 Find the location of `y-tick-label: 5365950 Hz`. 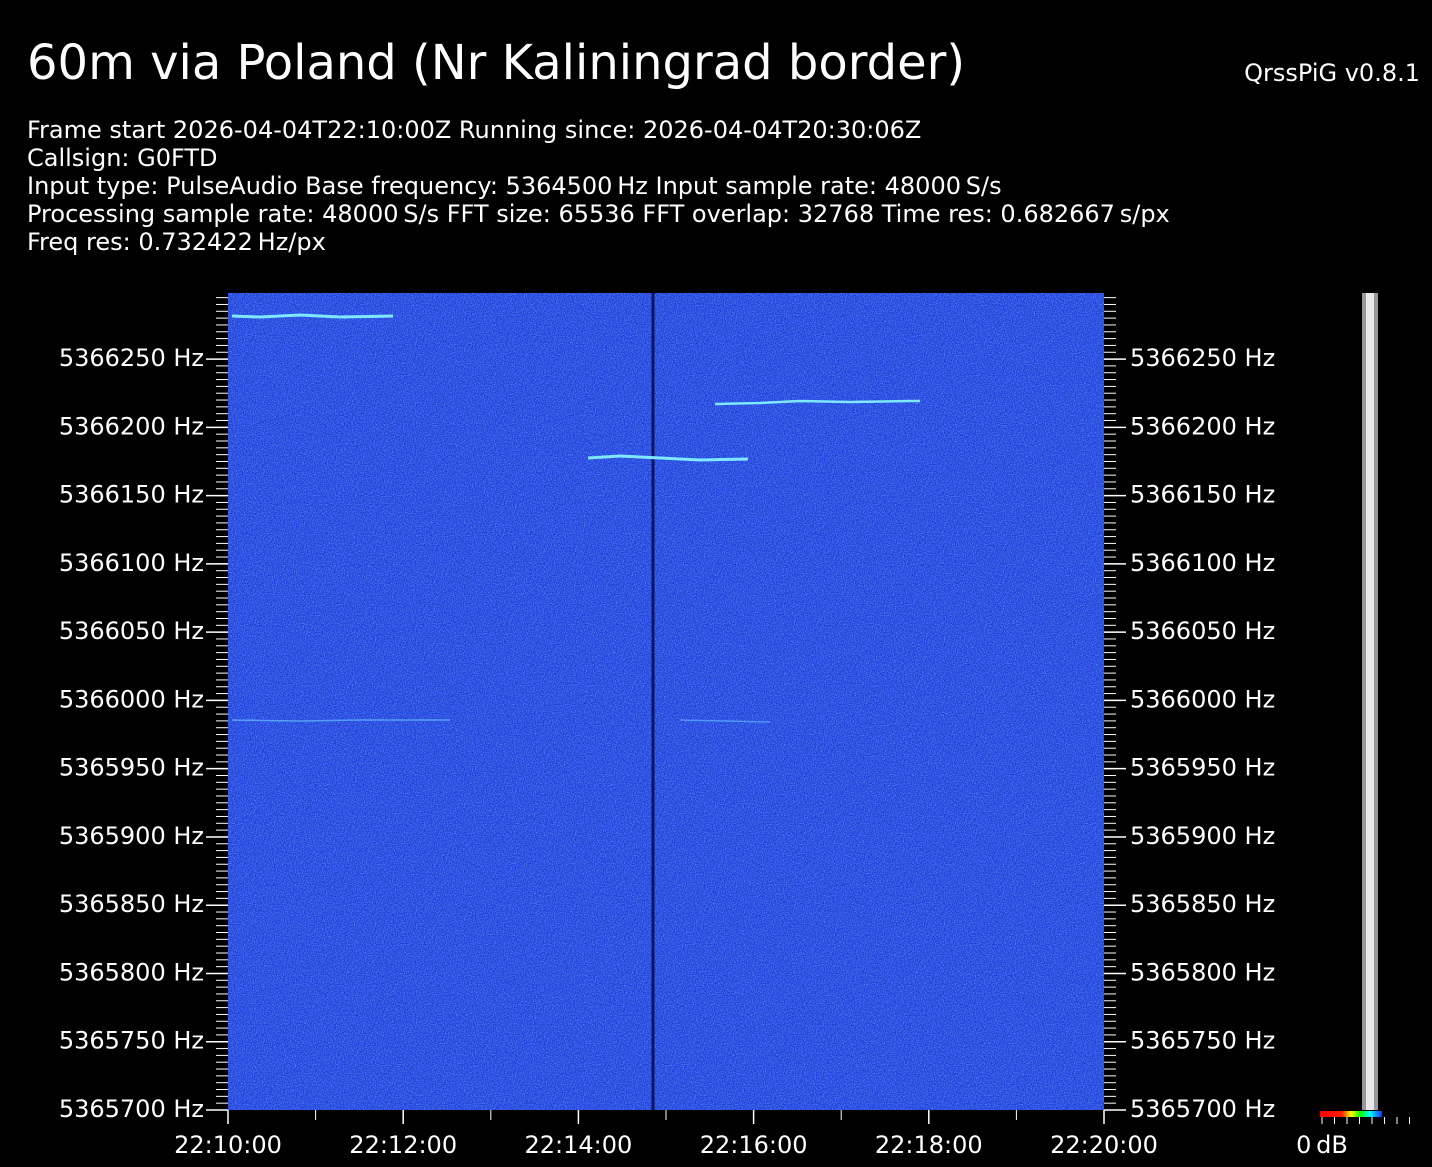

y-tick-label: 5365950 Hz is located at coordinates (131, 768).